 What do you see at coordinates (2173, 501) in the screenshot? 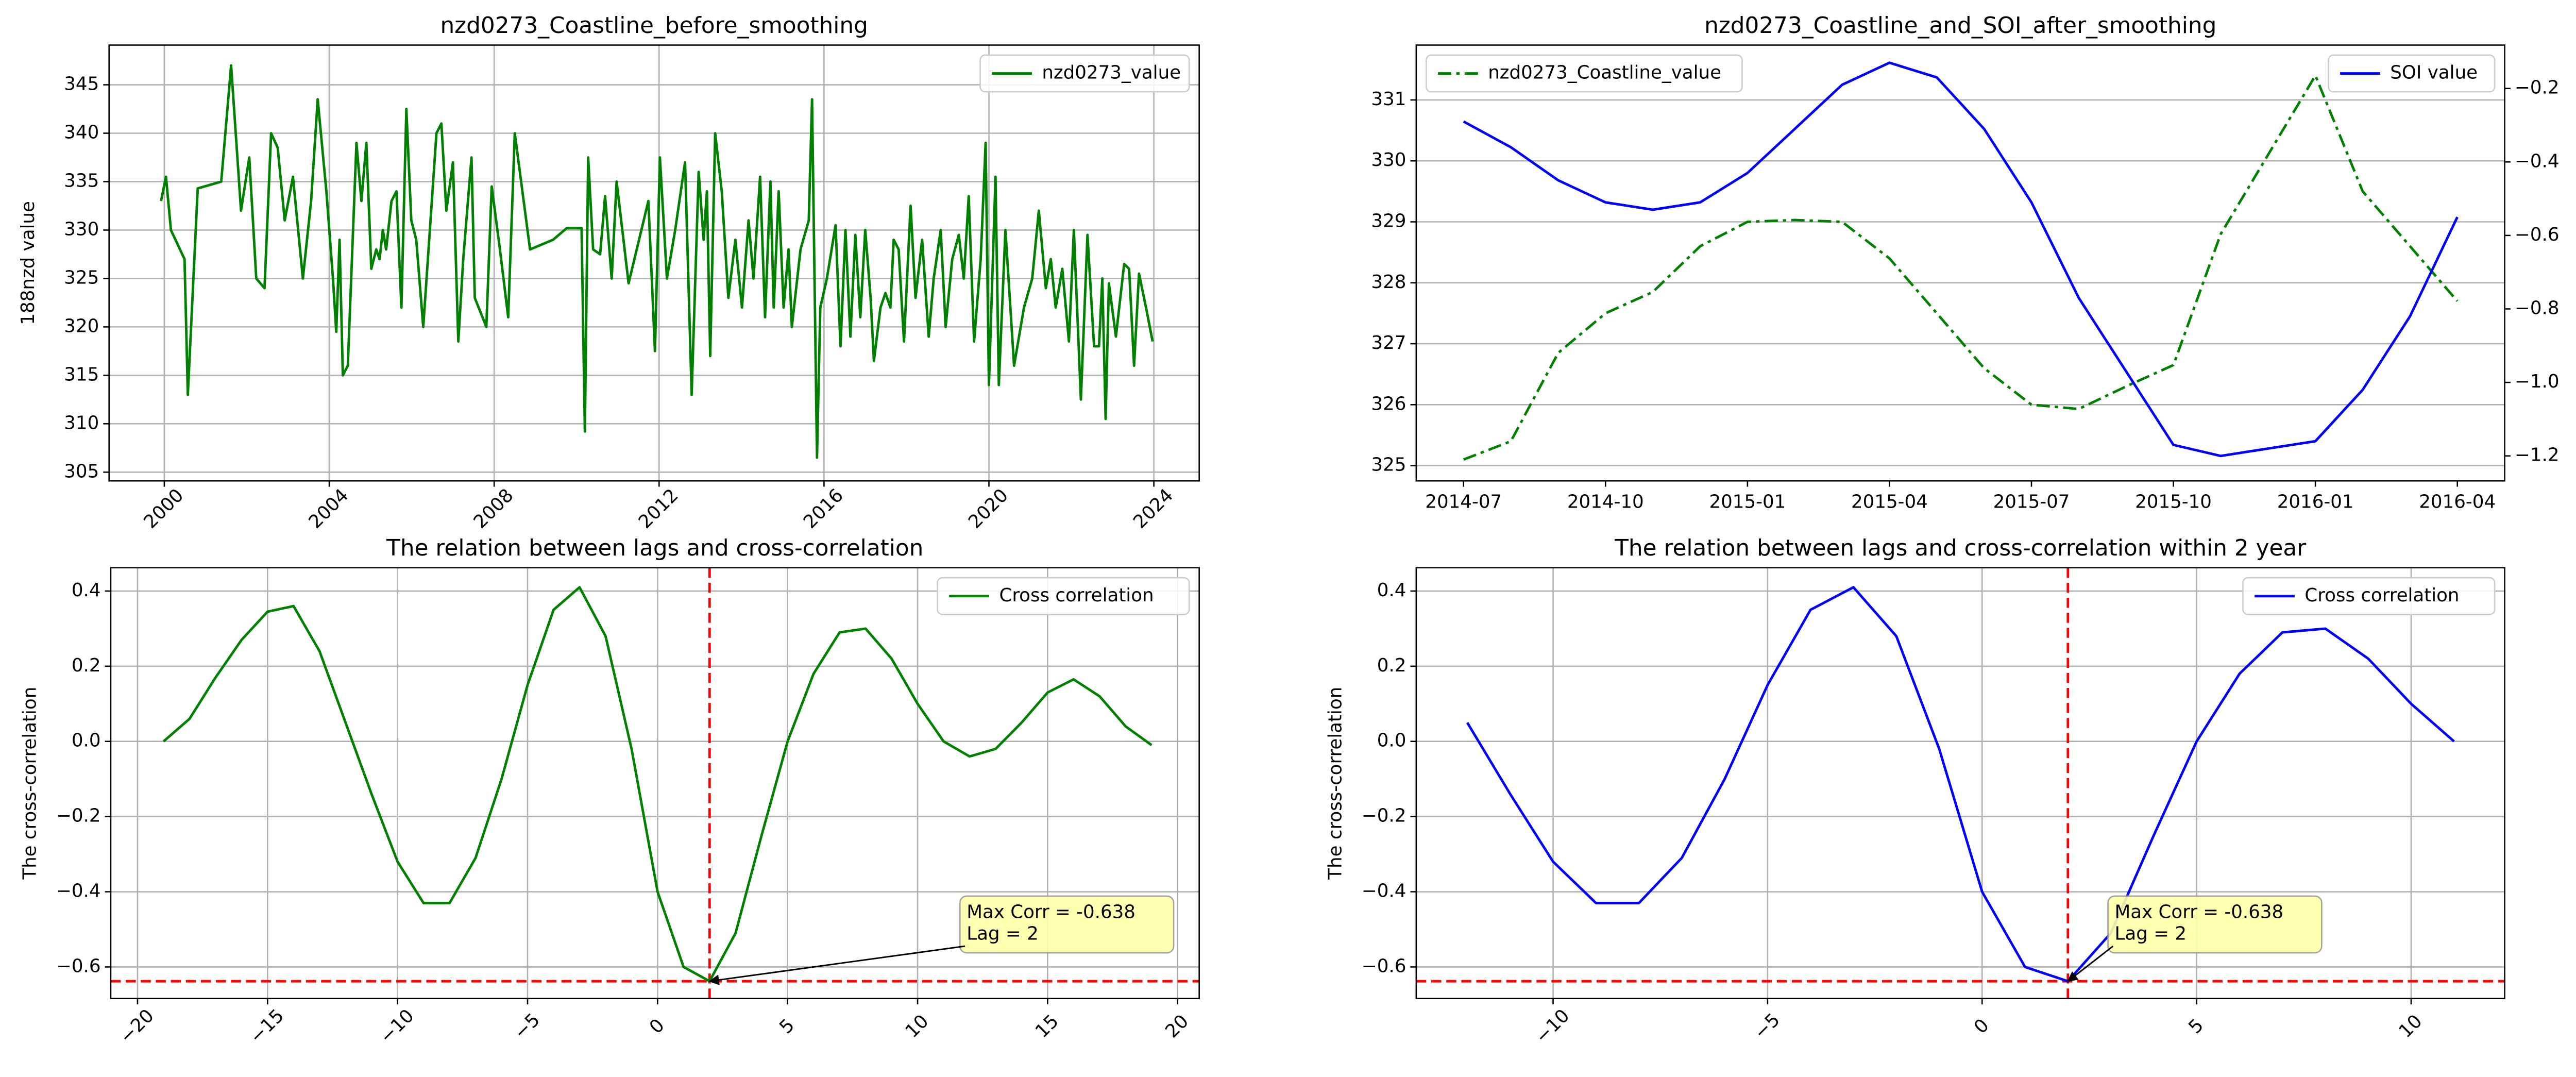
I see `x-tick-label: 2015-10` at bounding box center [2173, 501].